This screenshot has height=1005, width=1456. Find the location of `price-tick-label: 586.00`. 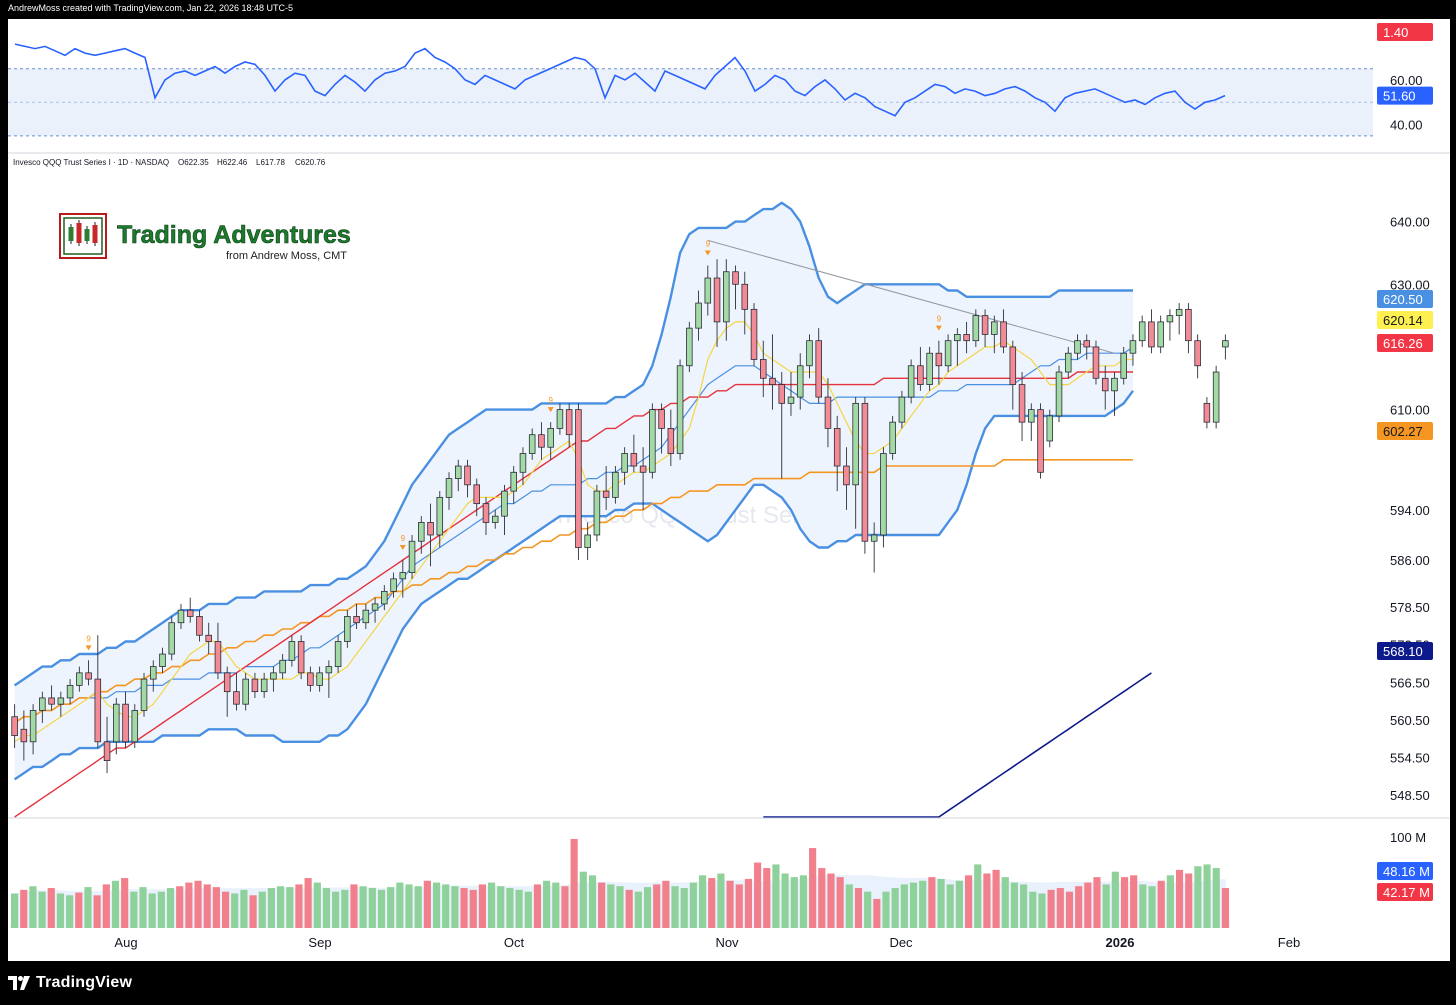

price-tick-label: 586.00 is located at coordinates (1410, 560).